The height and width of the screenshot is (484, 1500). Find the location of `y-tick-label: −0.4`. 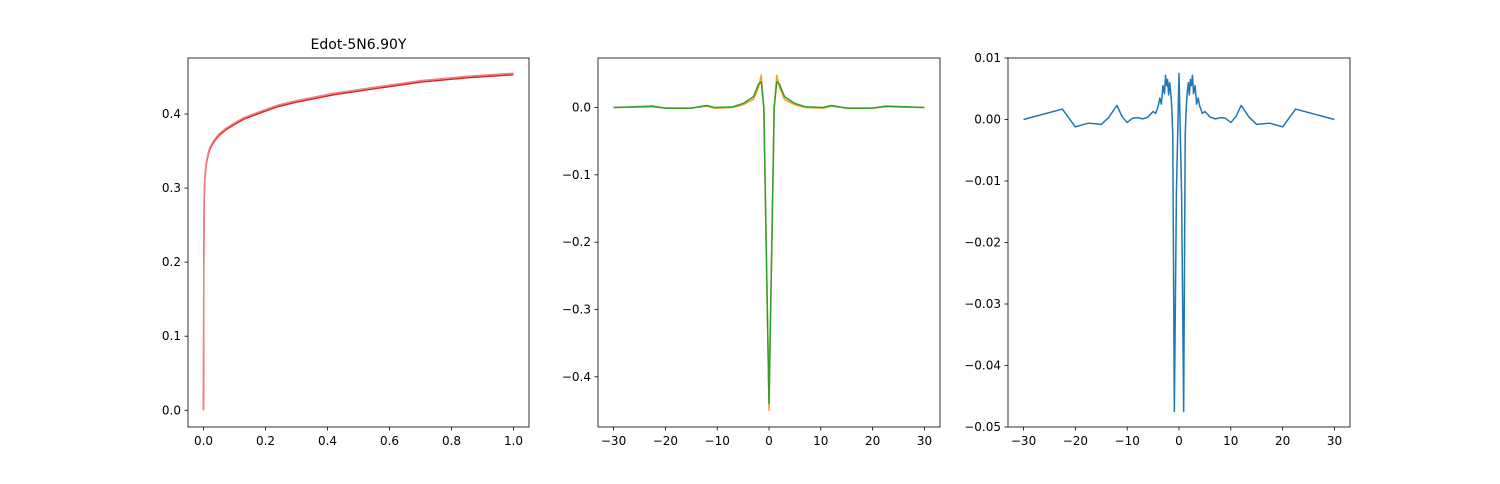

y-tick-label: −0.4 is located at coordinates (576, 377).